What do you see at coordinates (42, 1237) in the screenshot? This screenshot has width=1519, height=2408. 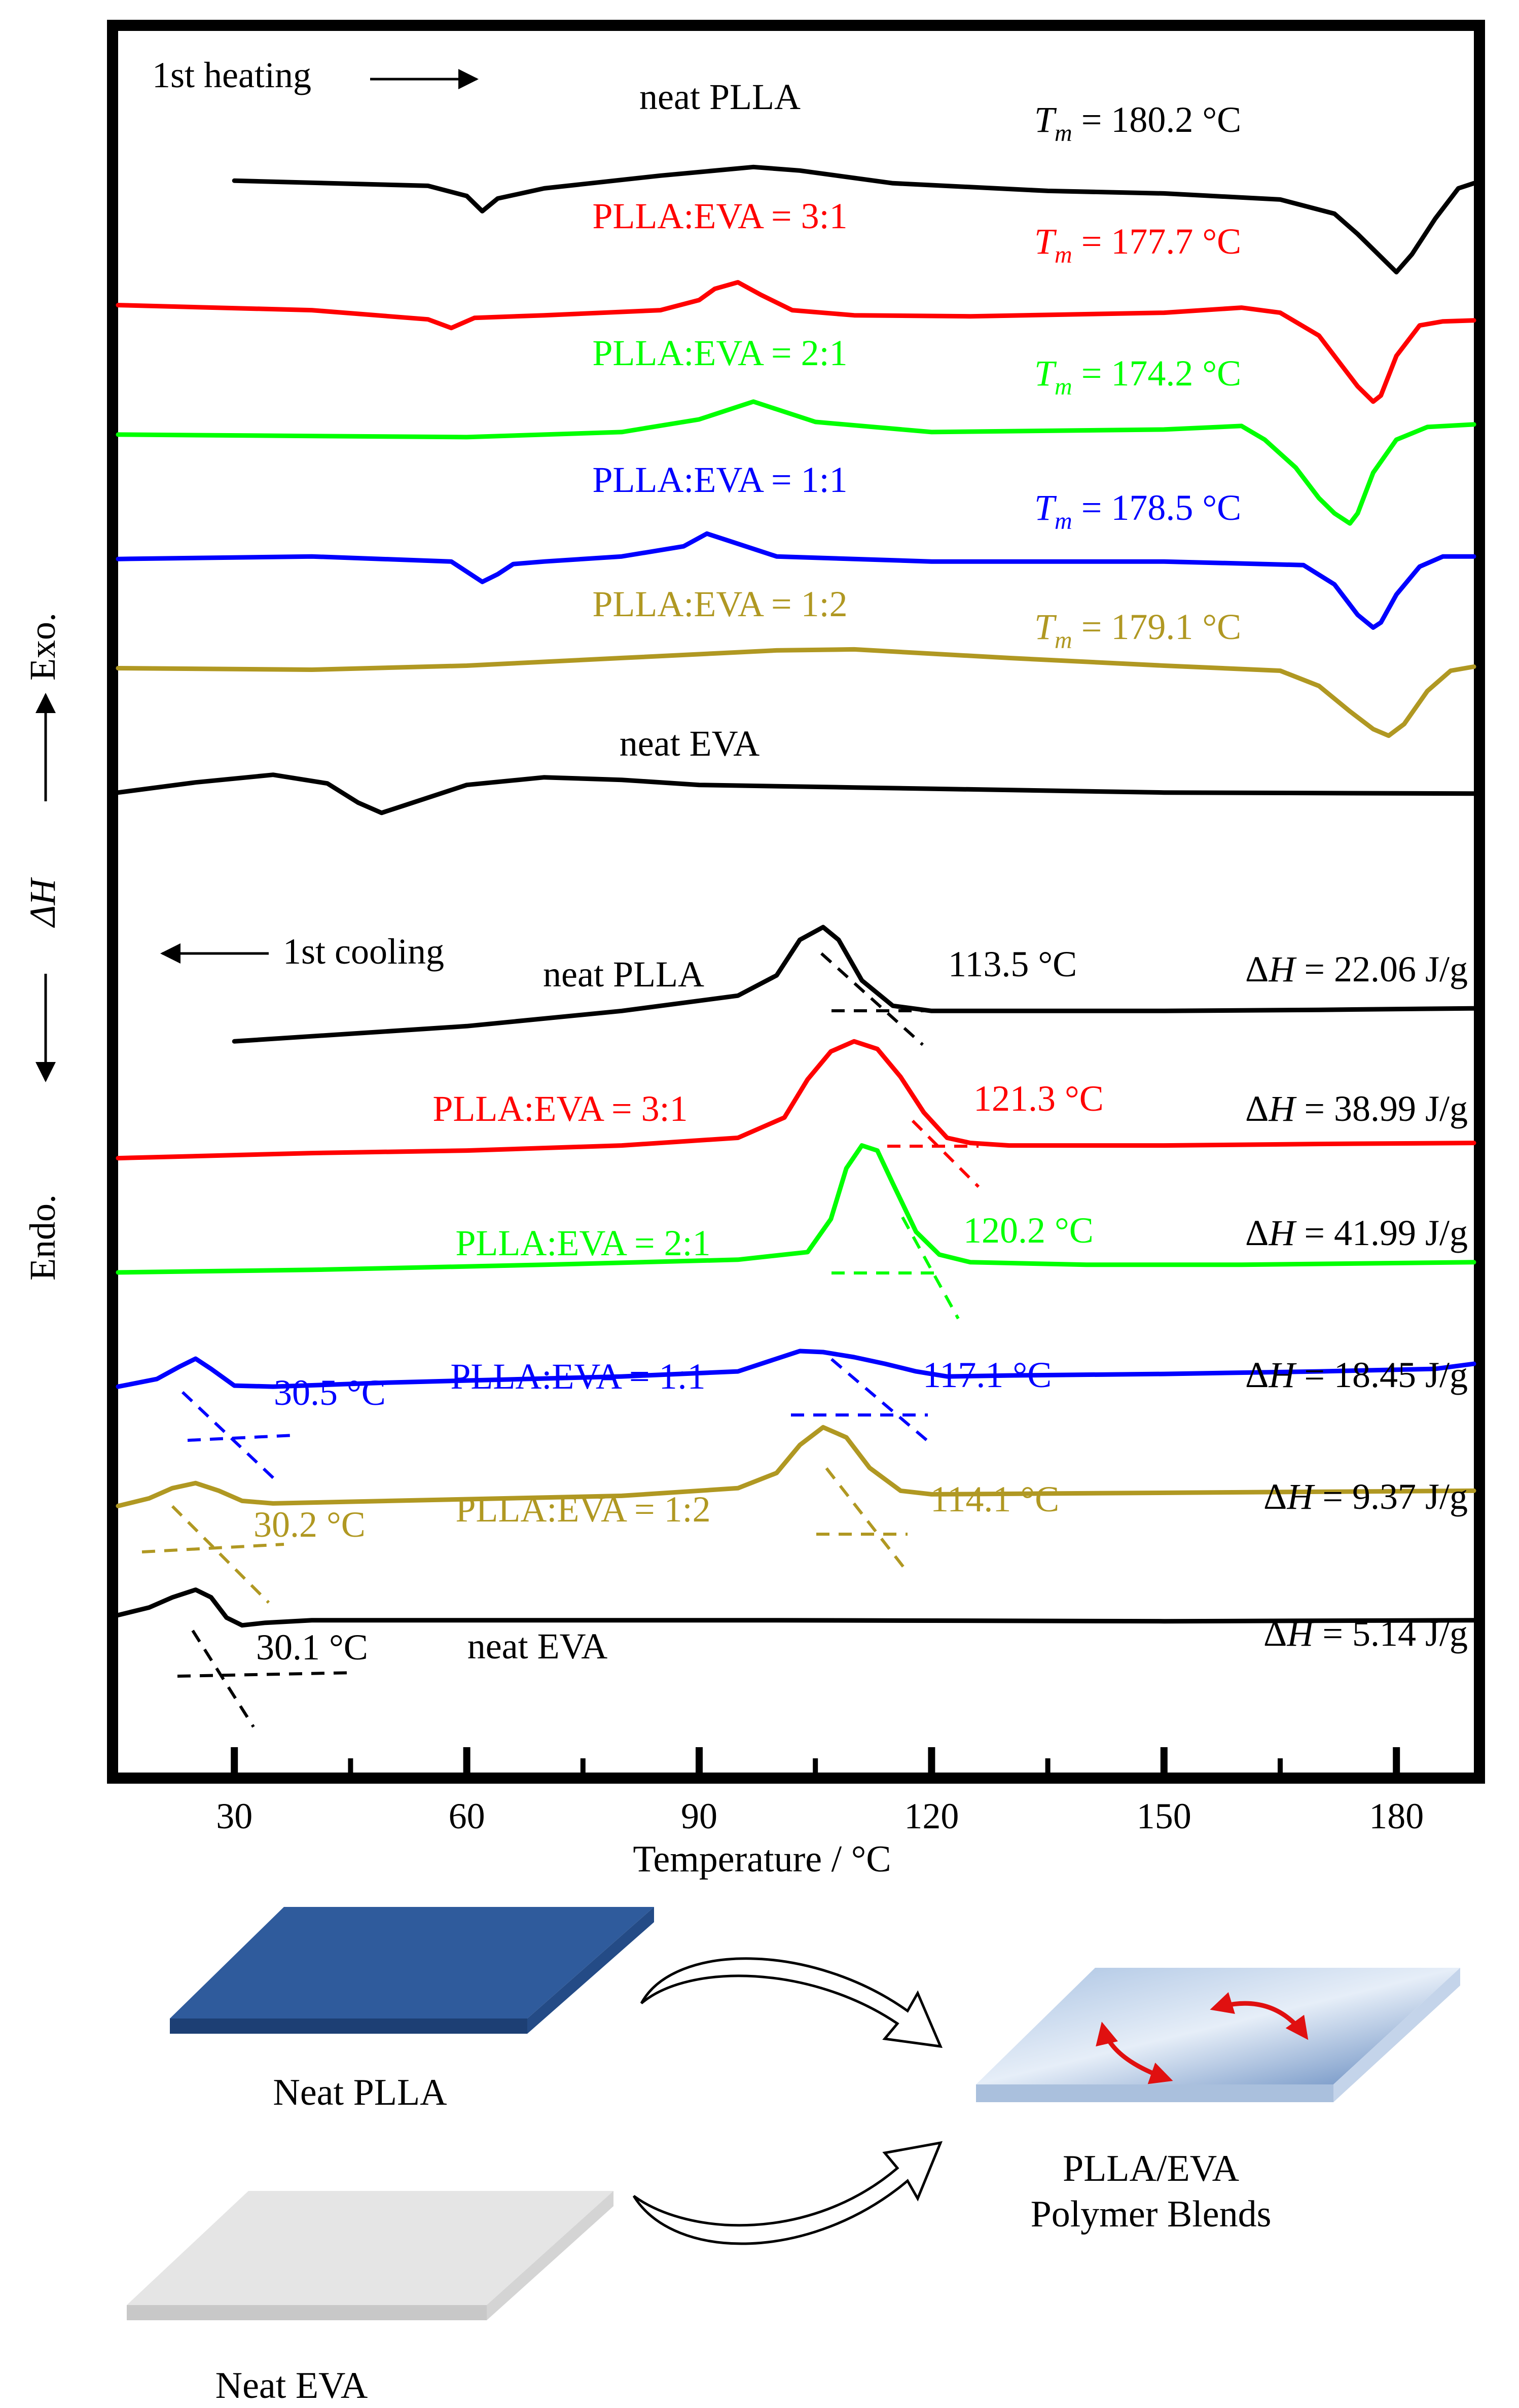 I see `y-label-endo: Endo.` at bounding box center [42, 1237].